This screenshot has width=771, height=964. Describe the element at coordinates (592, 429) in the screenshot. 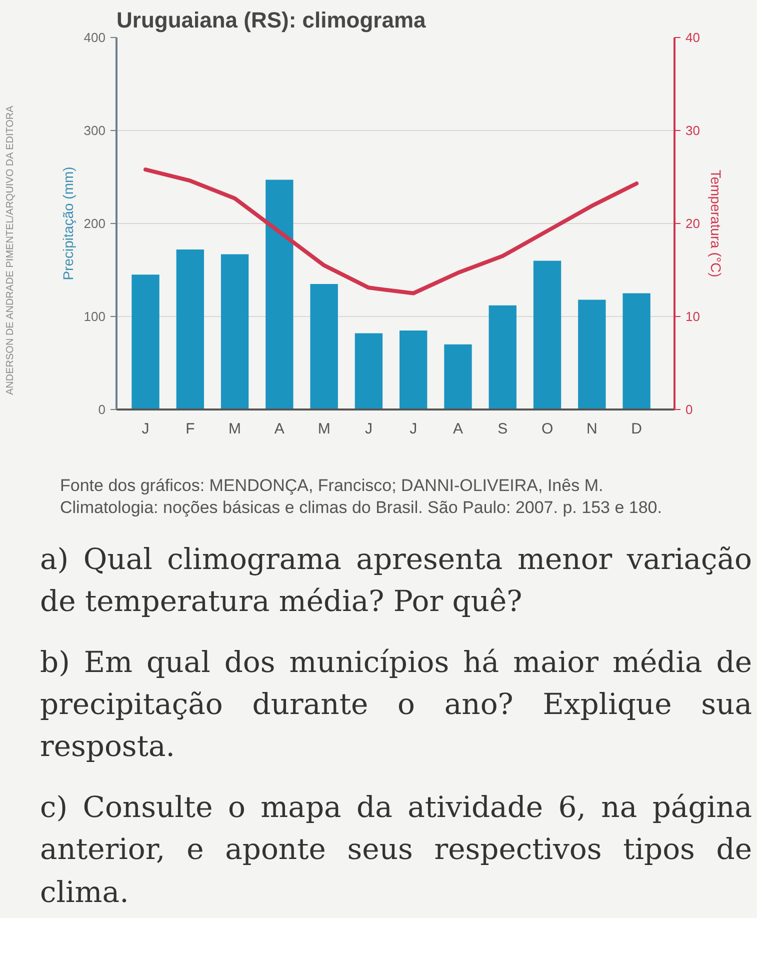

I see `x-tick-label: N` at that location.